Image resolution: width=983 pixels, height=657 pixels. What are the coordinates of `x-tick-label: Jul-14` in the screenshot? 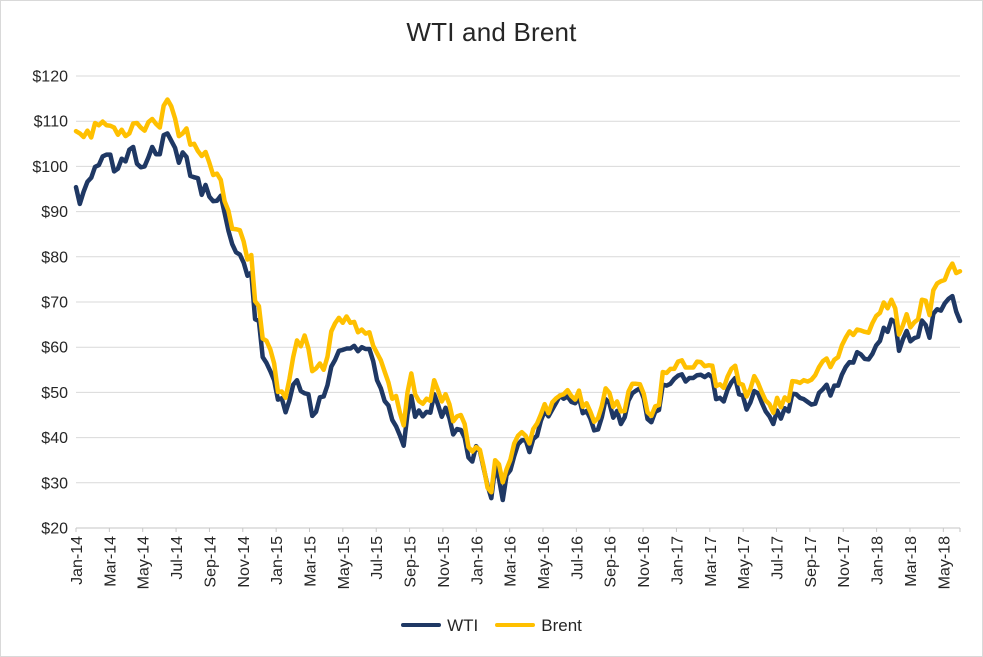 It's located at (177, 558).